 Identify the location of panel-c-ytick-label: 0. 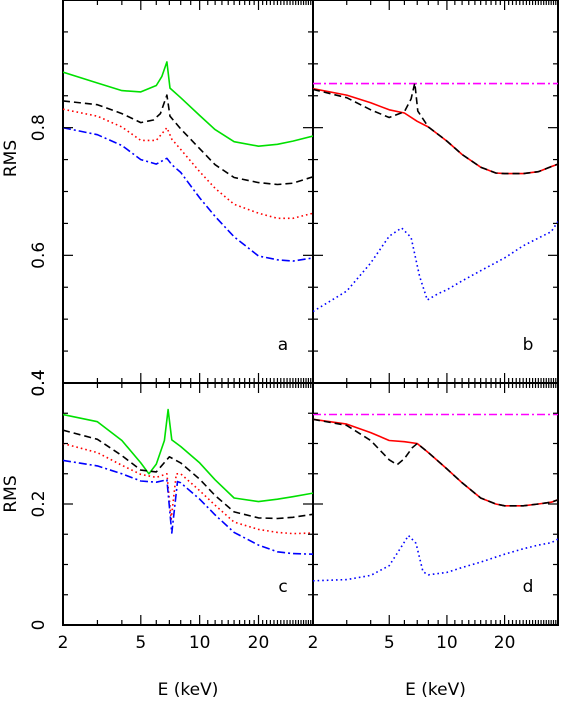
(39, 625).